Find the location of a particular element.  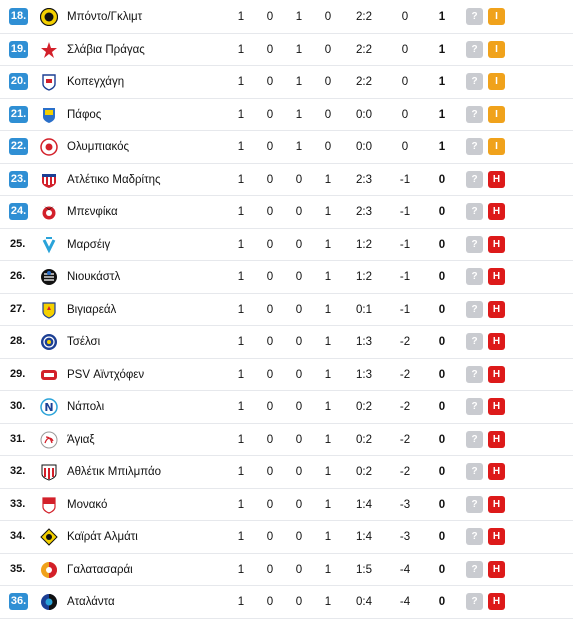

team-name-link: Νάπολι is located at coordinates (86, 407).